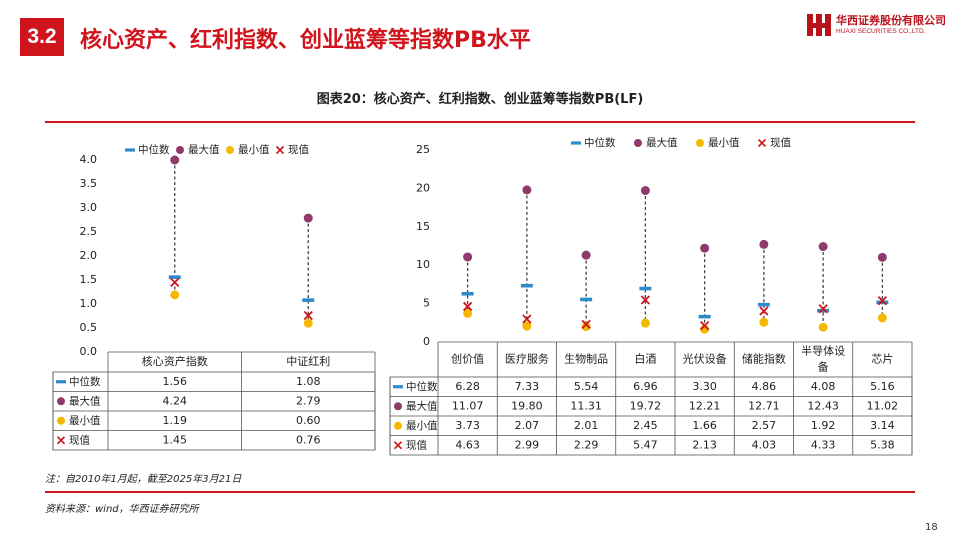 This screenshot has height=542, width=960. What do you see at coordinates (42, 37) in the screenshot?
I see `section-badge: 3.2` at bounding box center [42, 37].